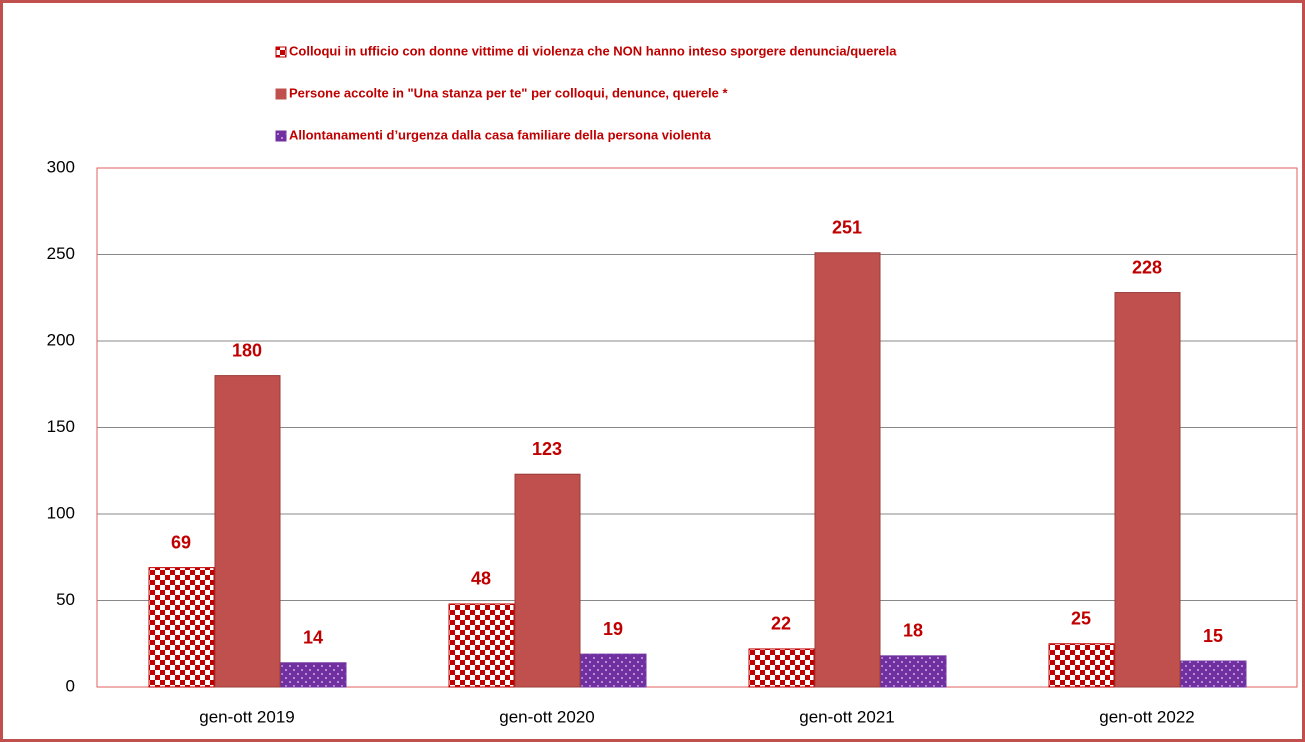 Image resolution: width=1305 pixels, height=742 pixels. I want to click on y-tick-label: 50, so click(65, 599).